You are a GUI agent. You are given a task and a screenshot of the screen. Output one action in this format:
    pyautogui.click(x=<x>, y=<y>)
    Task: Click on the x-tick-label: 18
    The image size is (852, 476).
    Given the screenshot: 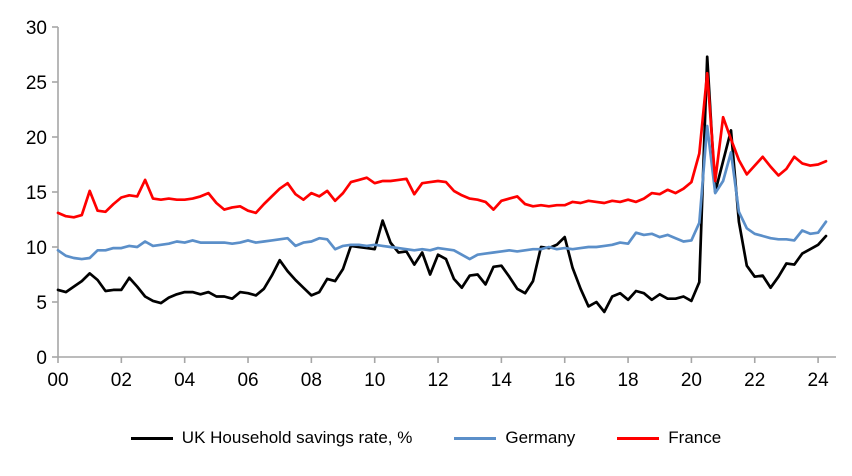 What is the action you would take?
    pyautogui.click(x=627, y=380)
    